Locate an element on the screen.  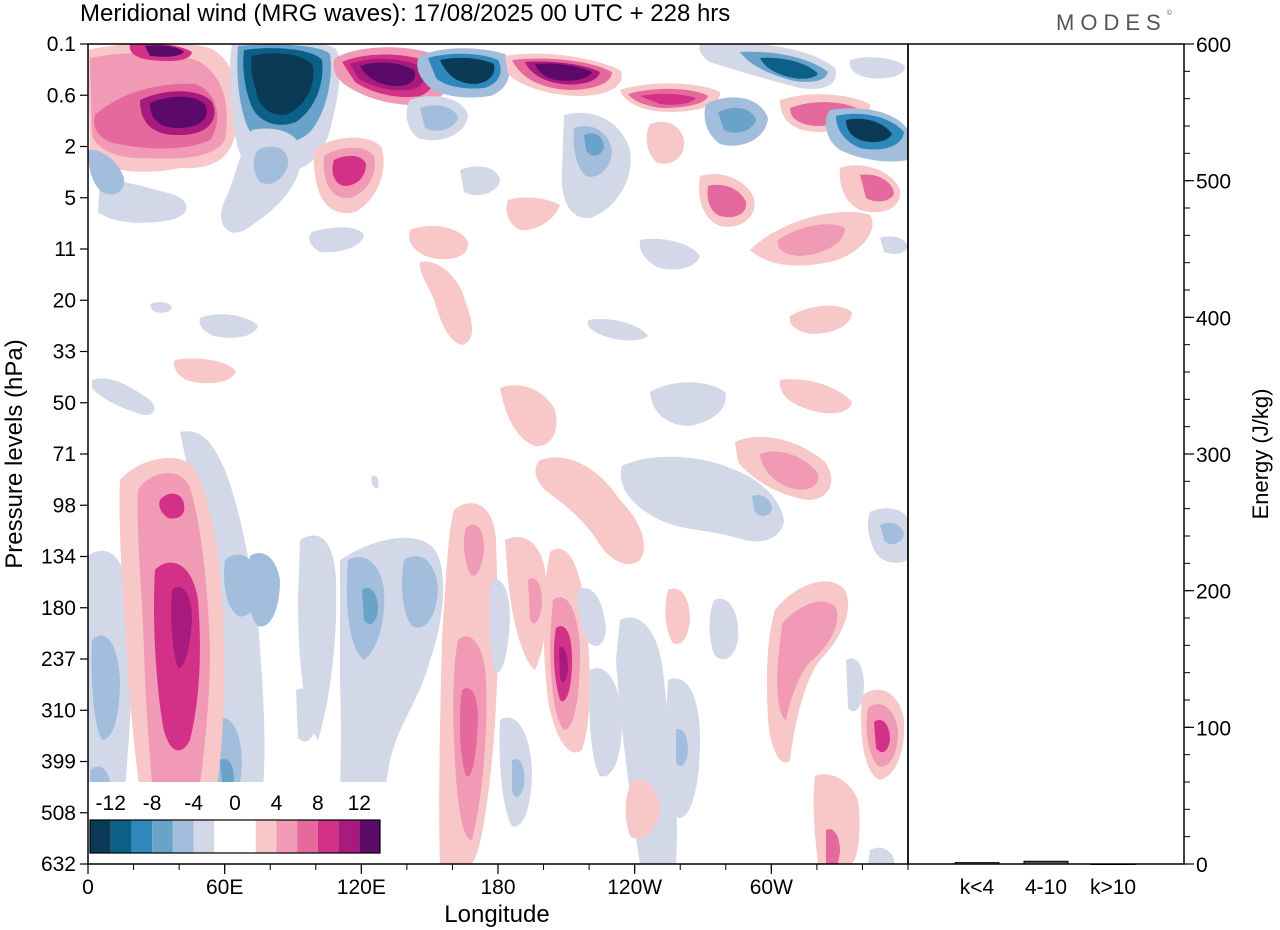
pressure-tick-label: 310 is located at coordinates (58, 710).